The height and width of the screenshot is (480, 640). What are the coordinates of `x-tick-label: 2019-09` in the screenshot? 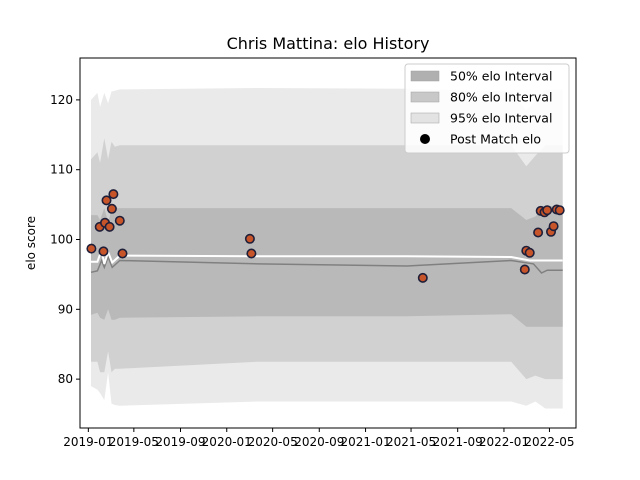 It's located at (180, 442).